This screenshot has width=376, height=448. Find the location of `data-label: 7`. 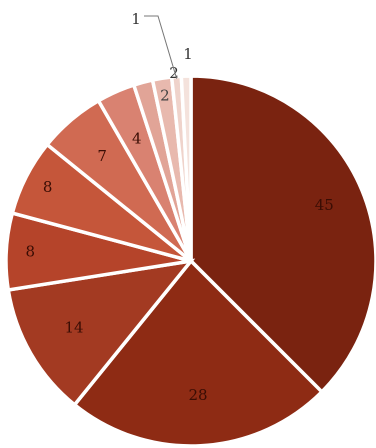

data-label: 7 is located at coordinates (102, 156).